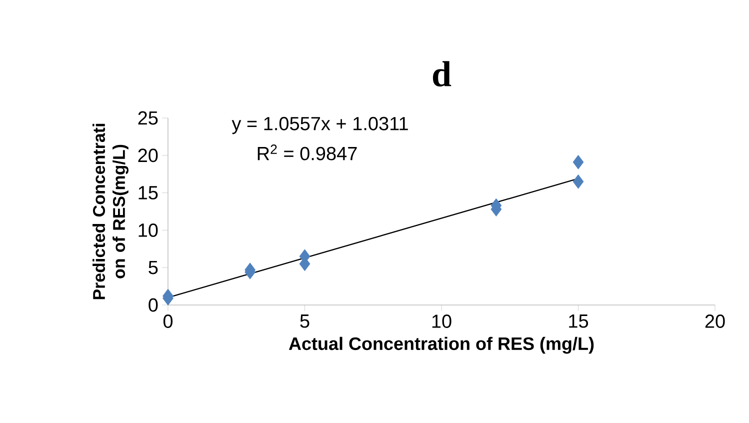  What do you see at coordinates (320, 125) in the screenshot?
I see `annotation: y = 1.0557x + 1.0311` at bounding box center [320, 125].